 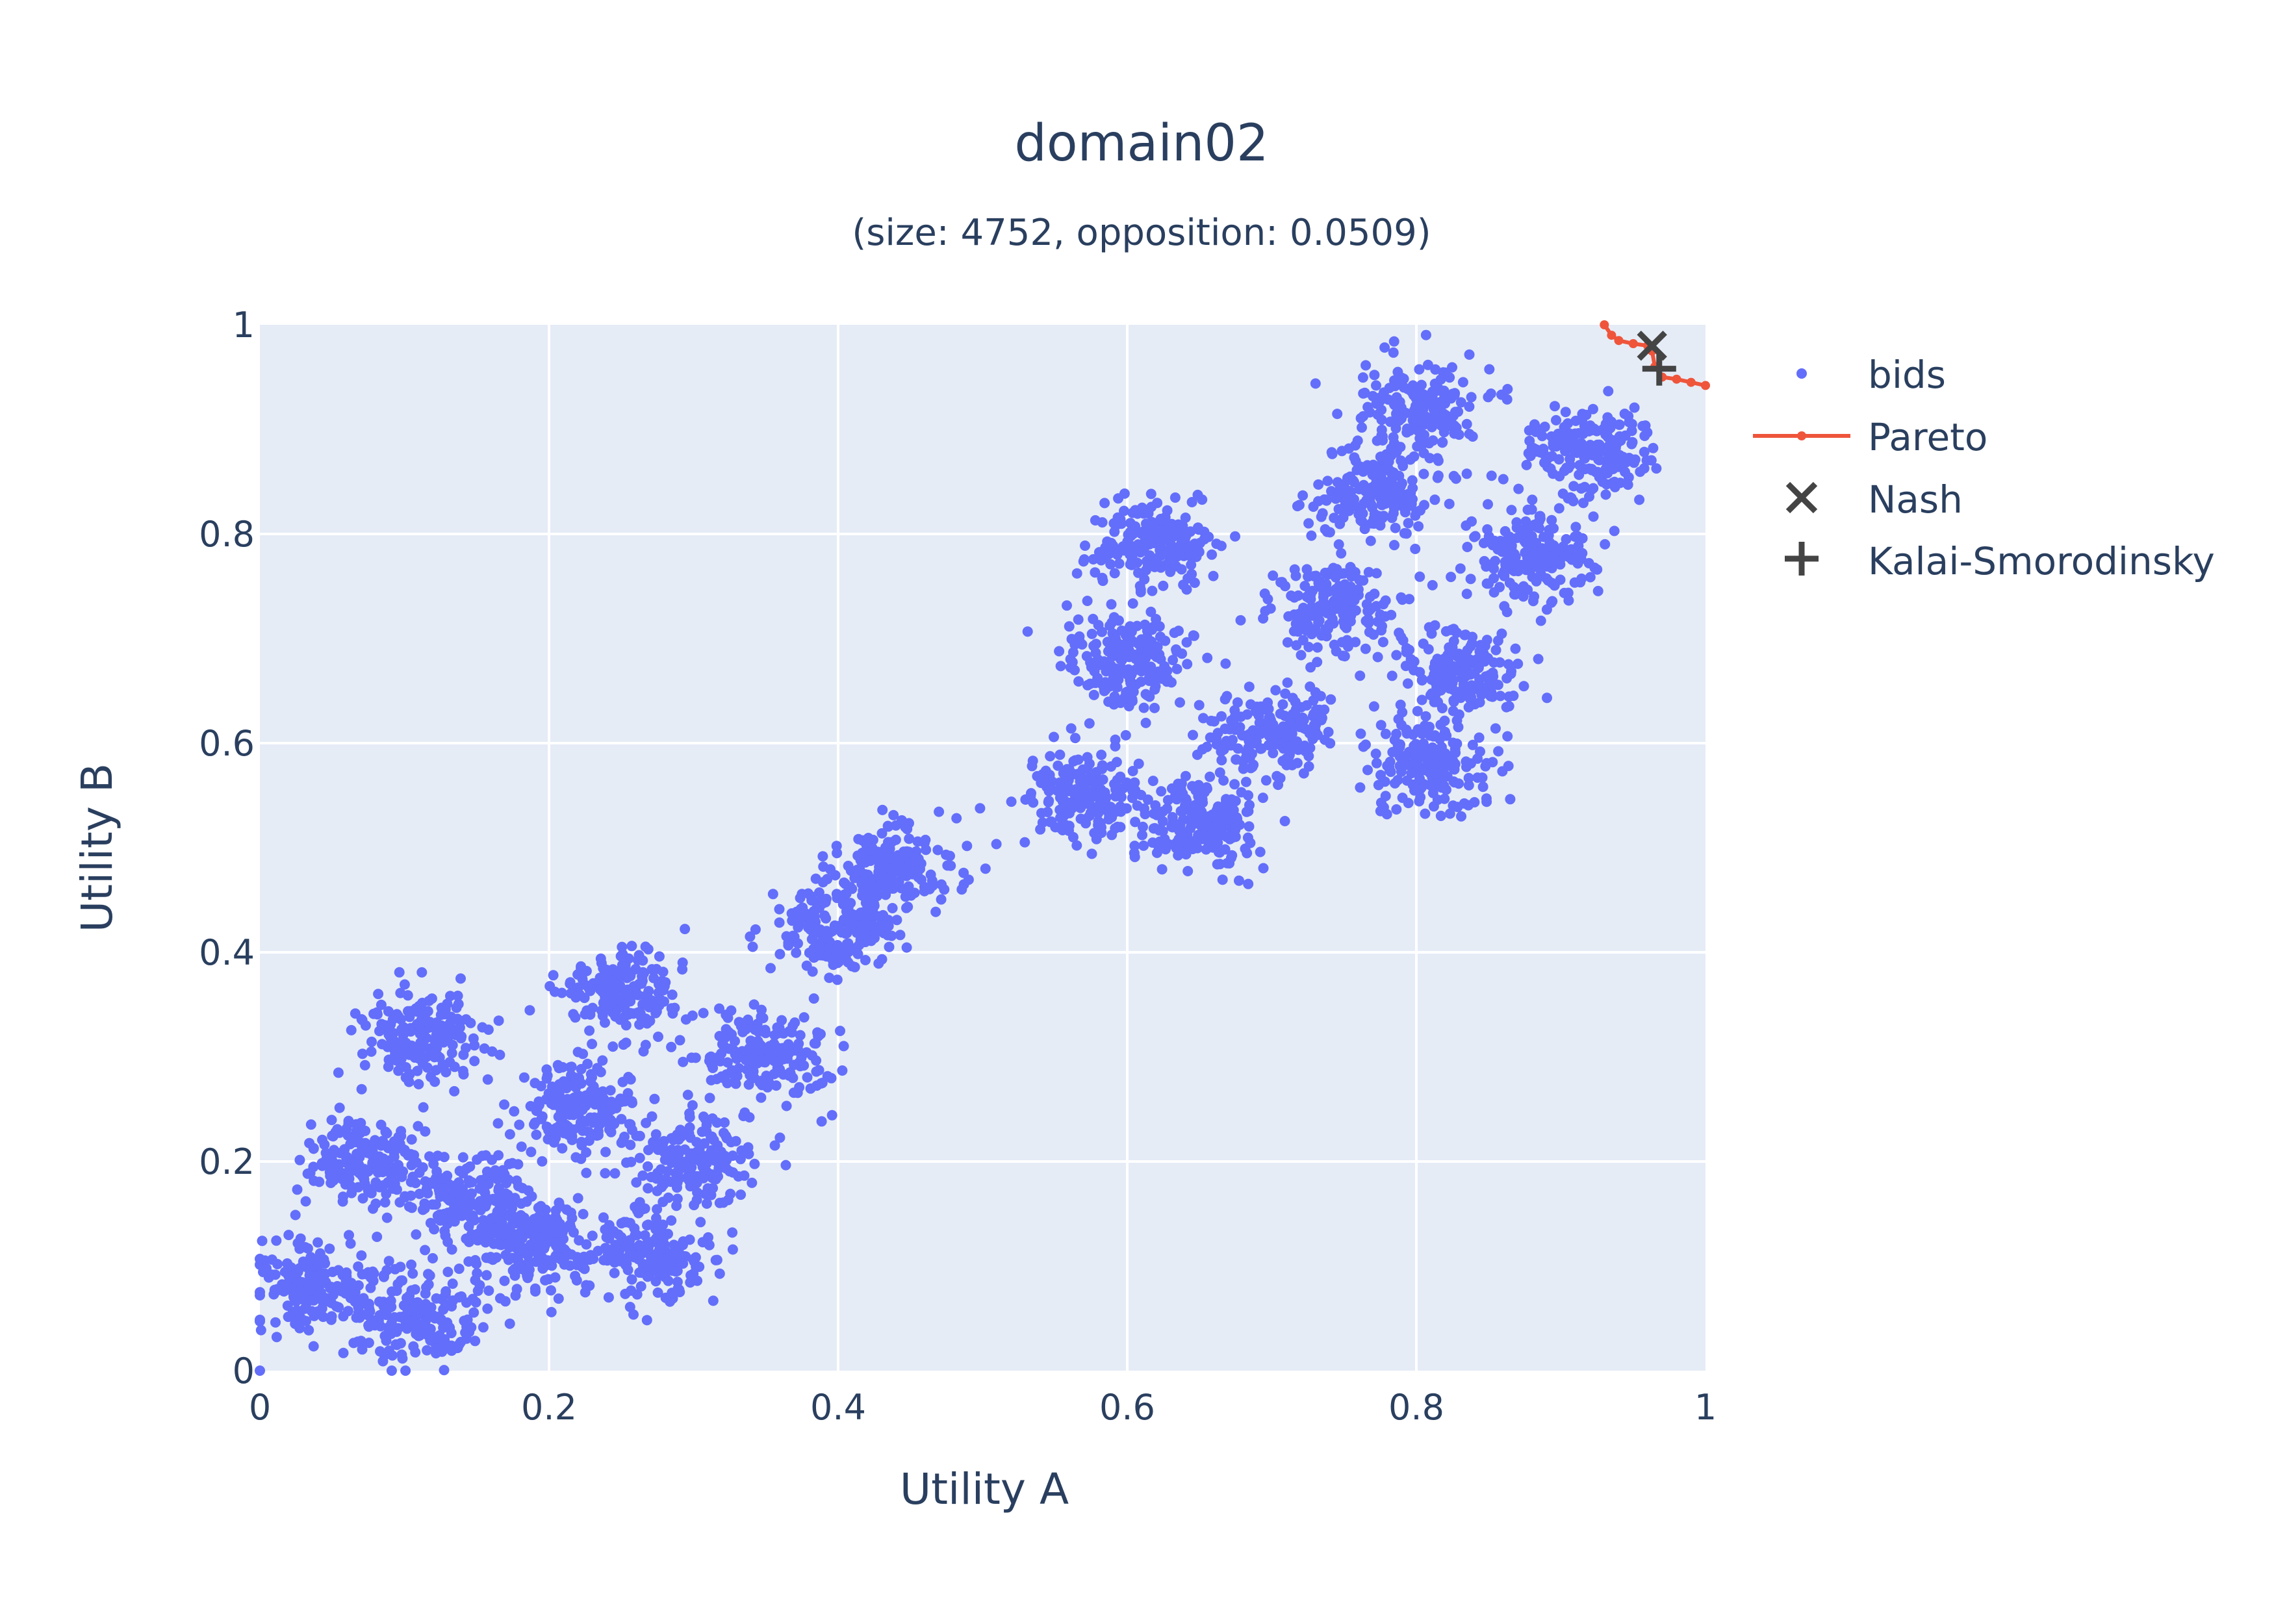 I want to click on legend-item-kalai: Kalai-Smorodinsky, so click(x=2000, y=561).